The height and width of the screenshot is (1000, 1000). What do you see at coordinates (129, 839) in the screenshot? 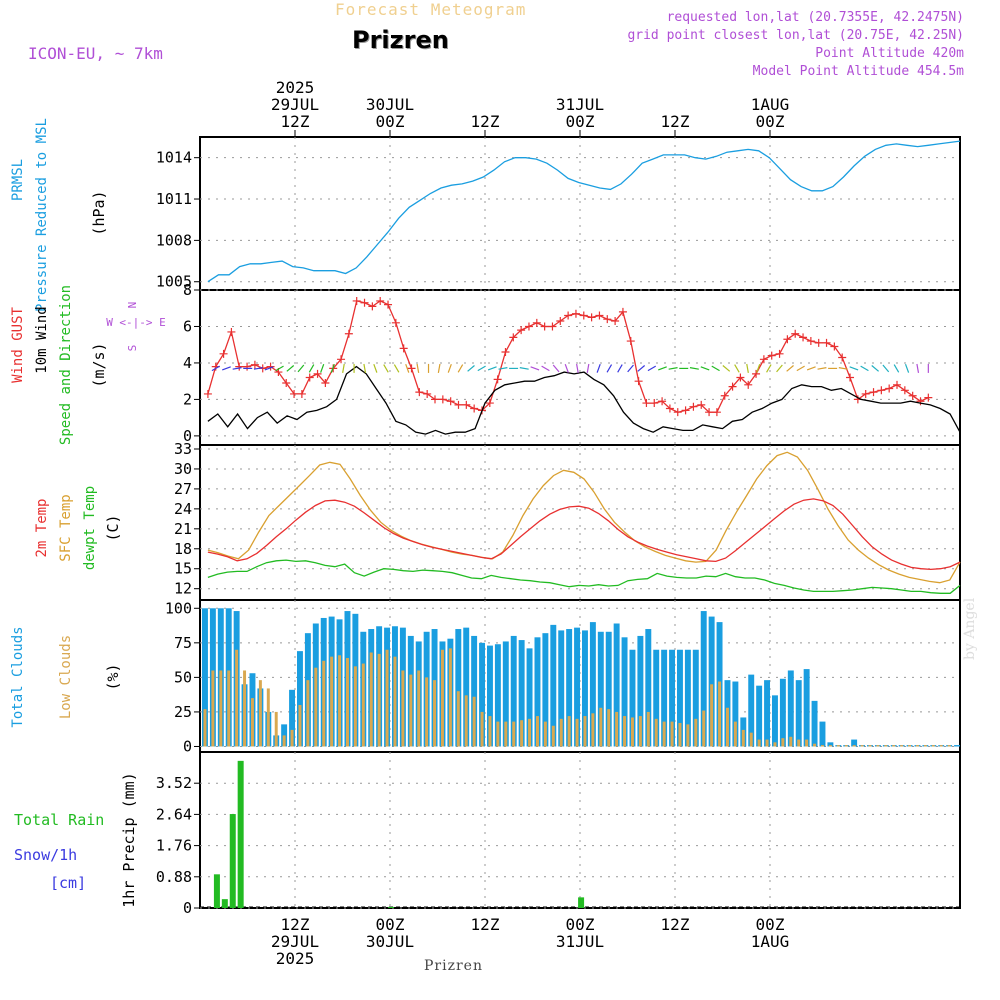
I see `precip-unit: 1hr Precip (mm)` at bounding box center [129, 839].